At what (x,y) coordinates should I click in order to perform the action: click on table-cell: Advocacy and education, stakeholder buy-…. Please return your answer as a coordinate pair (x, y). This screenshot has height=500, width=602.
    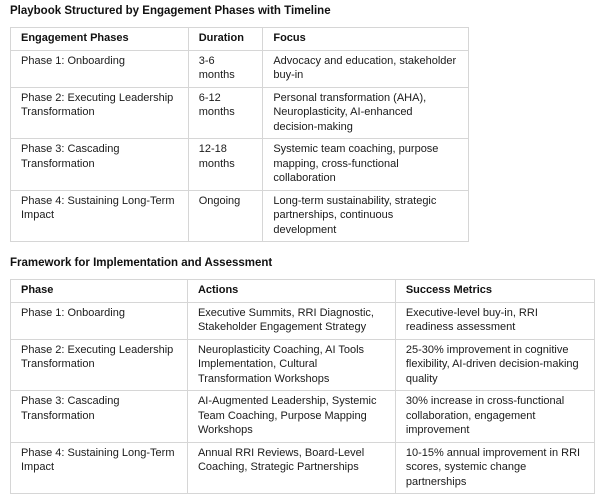
    Looking at the image, I should click on (365, 68).